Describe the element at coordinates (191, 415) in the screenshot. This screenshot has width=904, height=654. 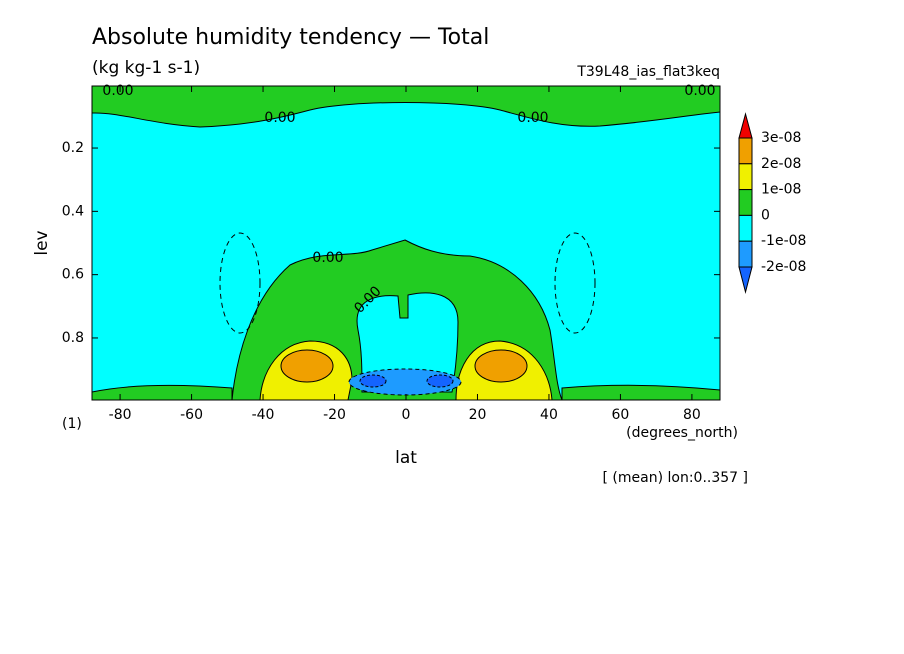
I see `x-tick-label: -60` at that location.